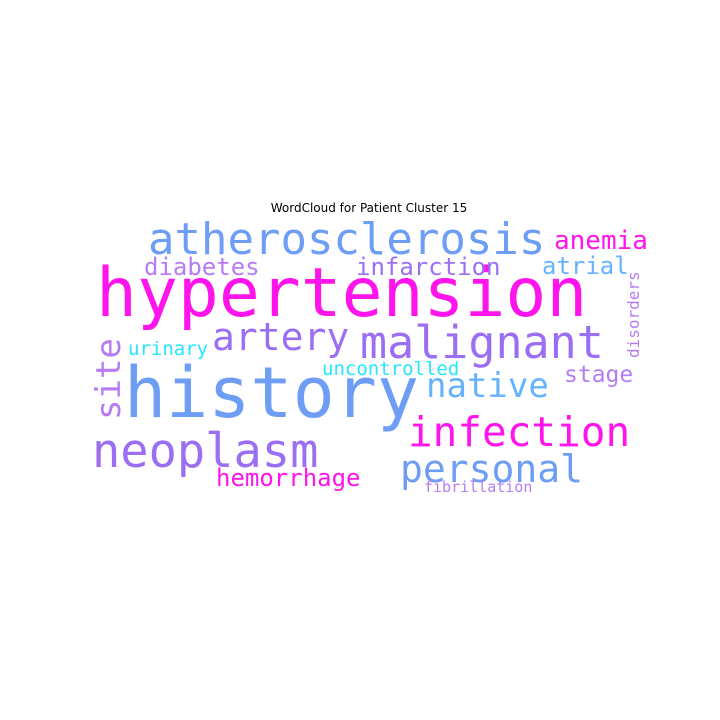 This screenshot has height=720, width=720. I want to click on word-infarction: infarction, so click(428, 267).